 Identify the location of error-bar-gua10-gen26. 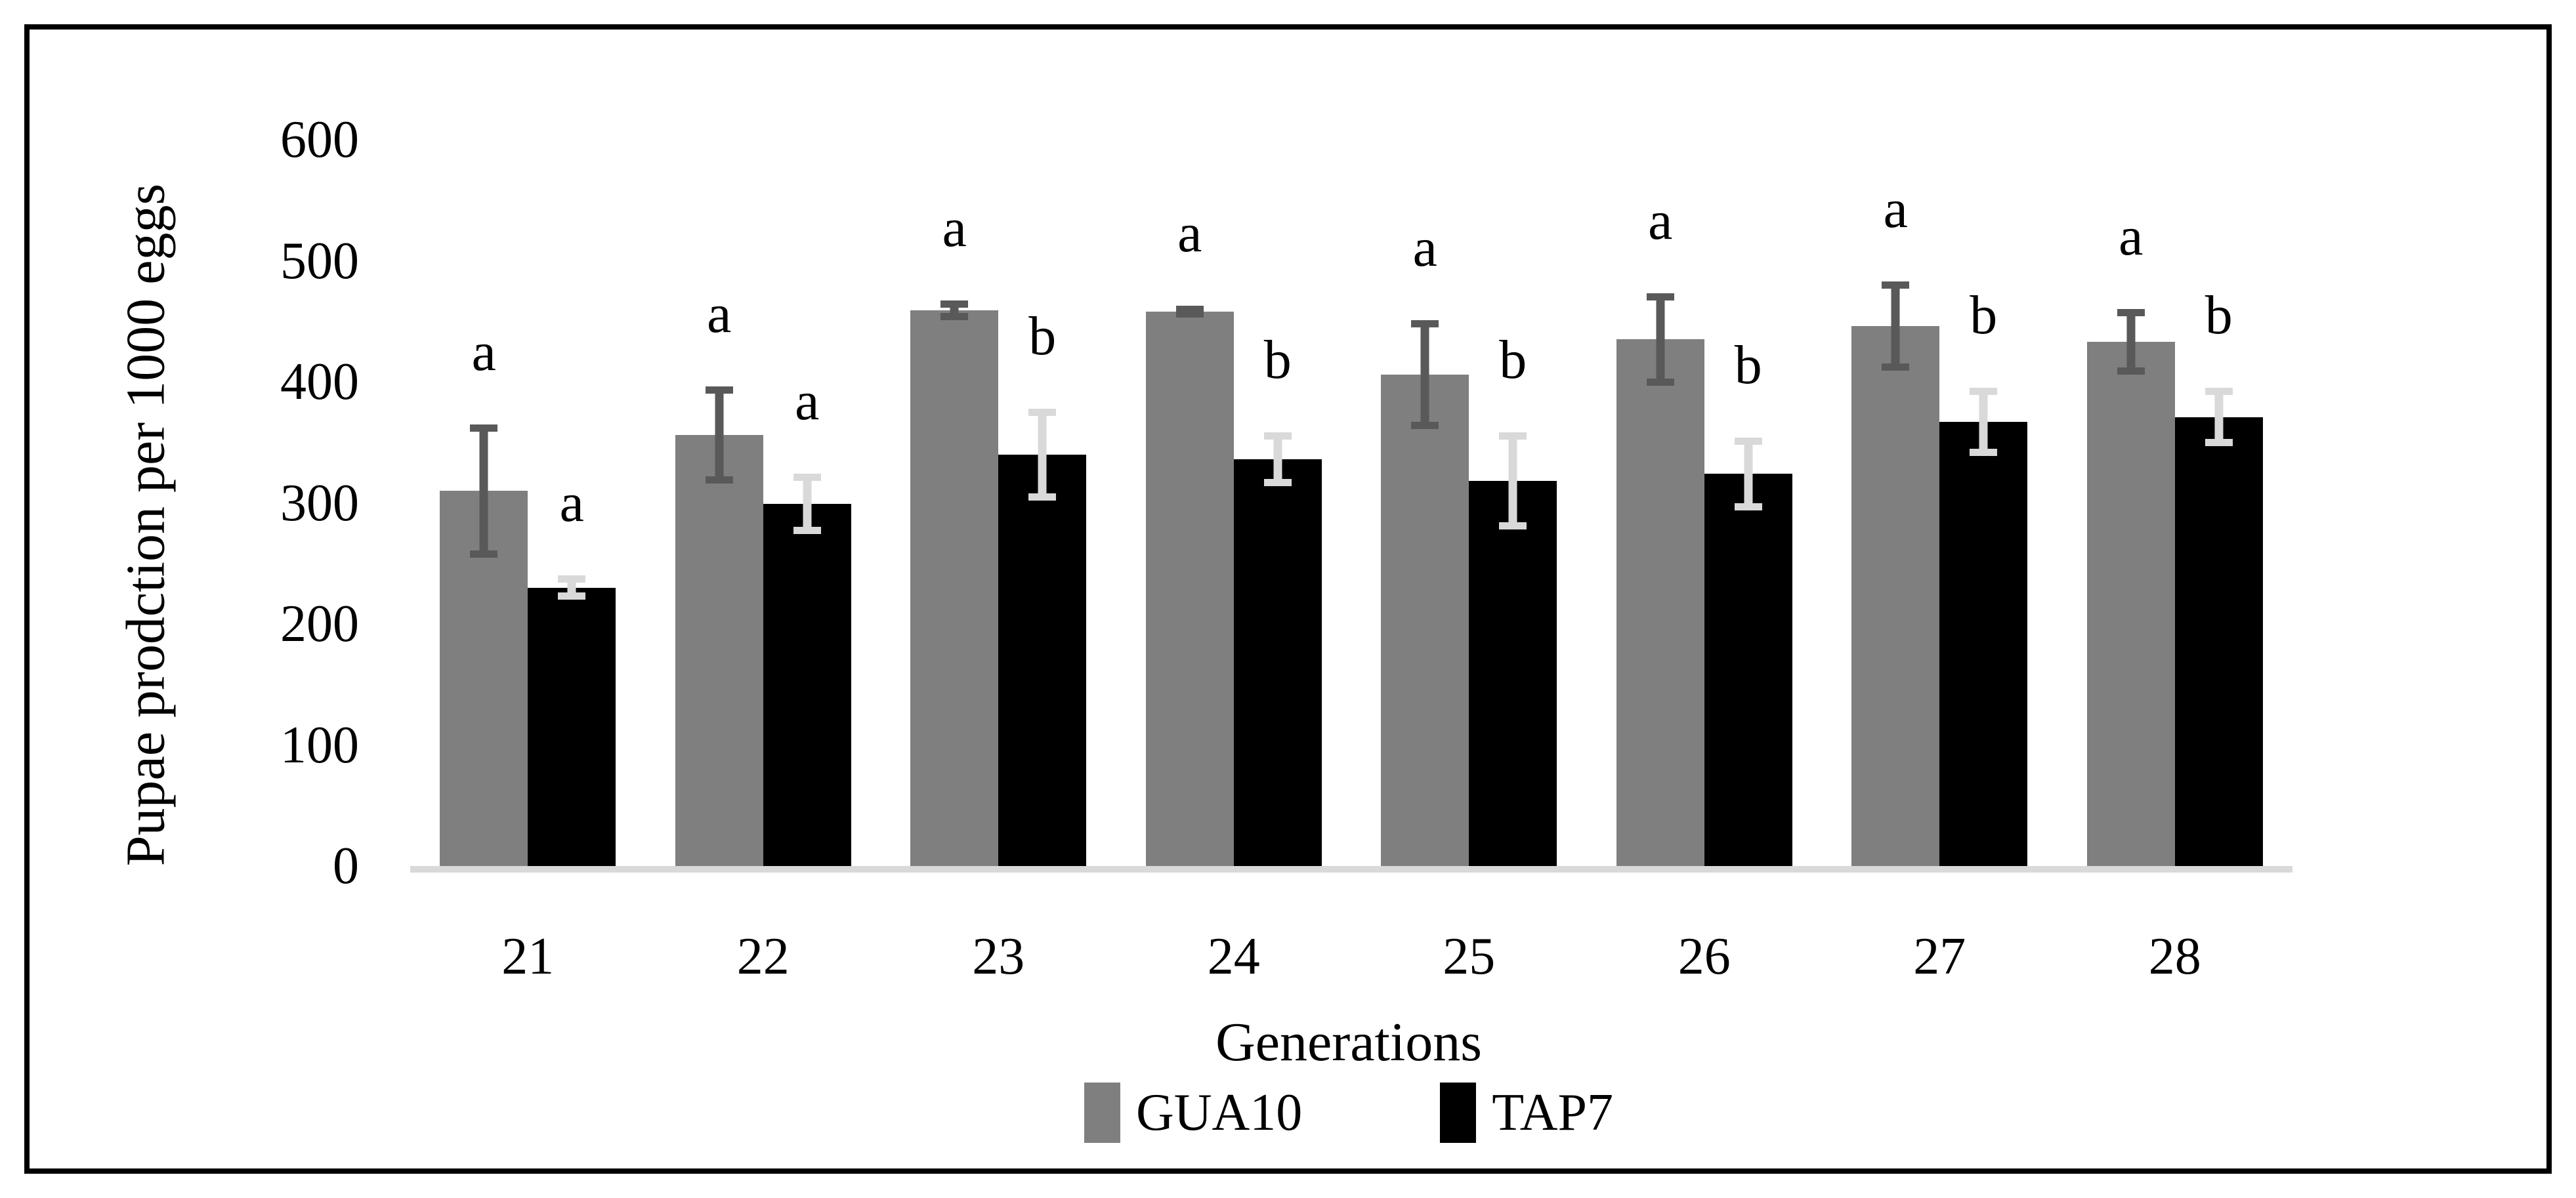
(1660, 340).